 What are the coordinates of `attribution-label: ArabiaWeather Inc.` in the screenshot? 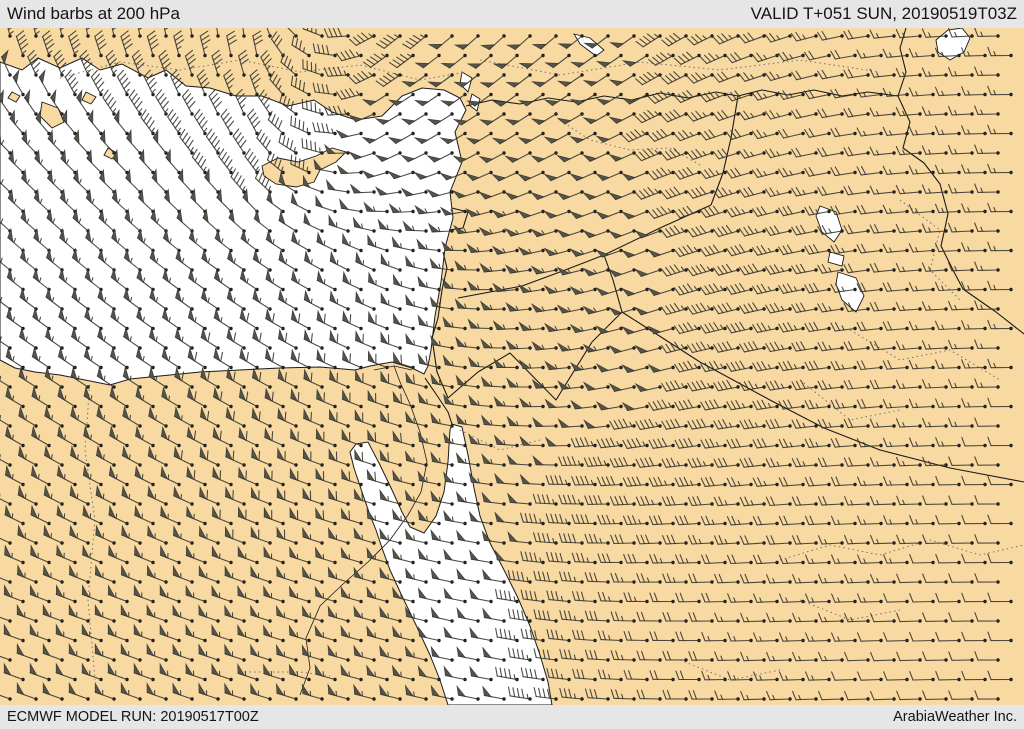 It's located at (955, 717).